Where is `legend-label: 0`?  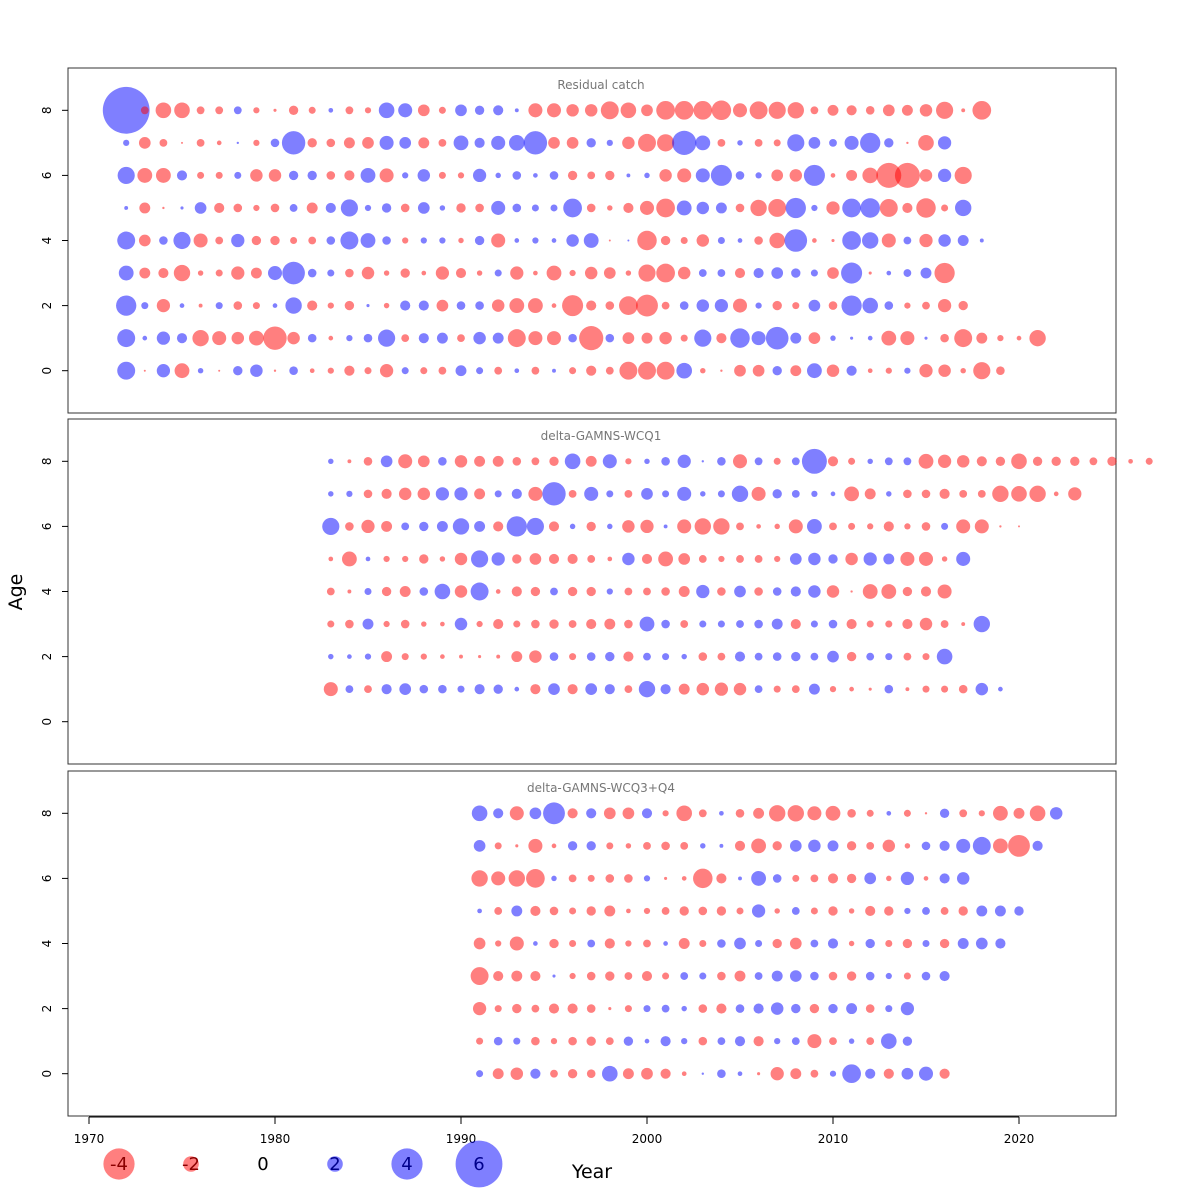
legend-label: 0 is located at coordinates (262, 1164).